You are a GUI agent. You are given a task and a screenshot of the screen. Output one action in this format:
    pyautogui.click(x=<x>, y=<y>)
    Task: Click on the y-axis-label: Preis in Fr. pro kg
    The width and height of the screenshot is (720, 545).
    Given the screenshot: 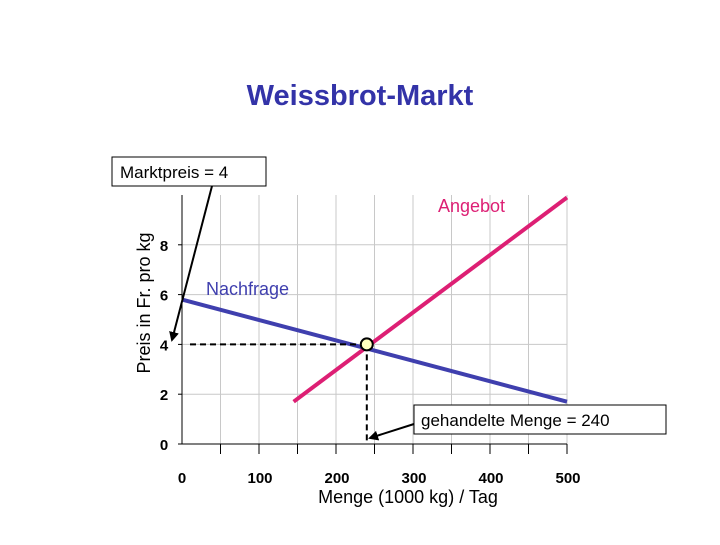 What is the action you would take?
    pyautogui.click(x=144, y=302)
    